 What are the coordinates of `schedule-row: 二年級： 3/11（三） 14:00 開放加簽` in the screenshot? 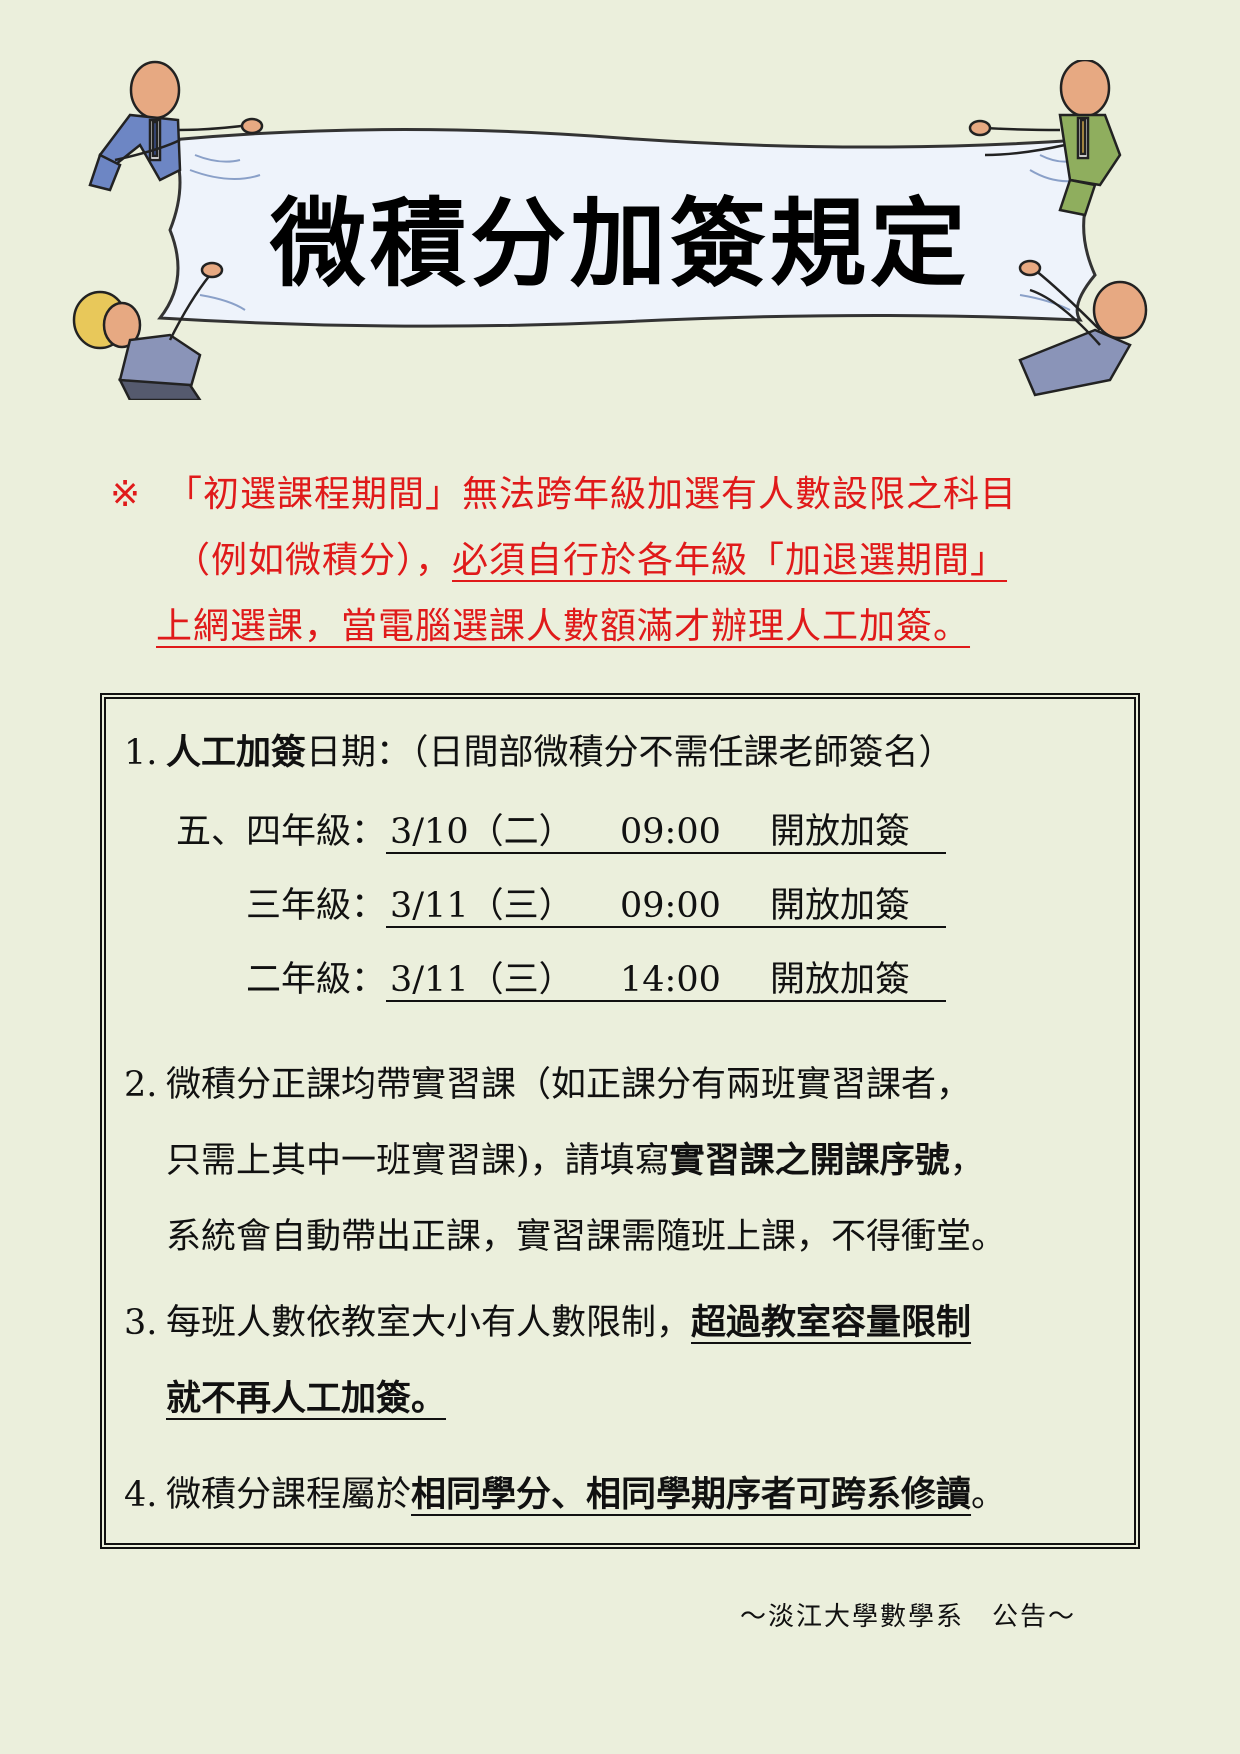 It's located at (624, 980).